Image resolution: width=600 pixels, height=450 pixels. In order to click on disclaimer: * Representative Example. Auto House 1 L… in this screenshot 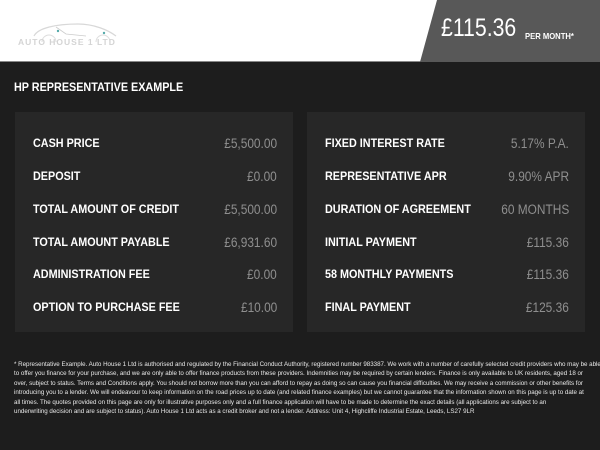, I will do `click(307, 388)`.